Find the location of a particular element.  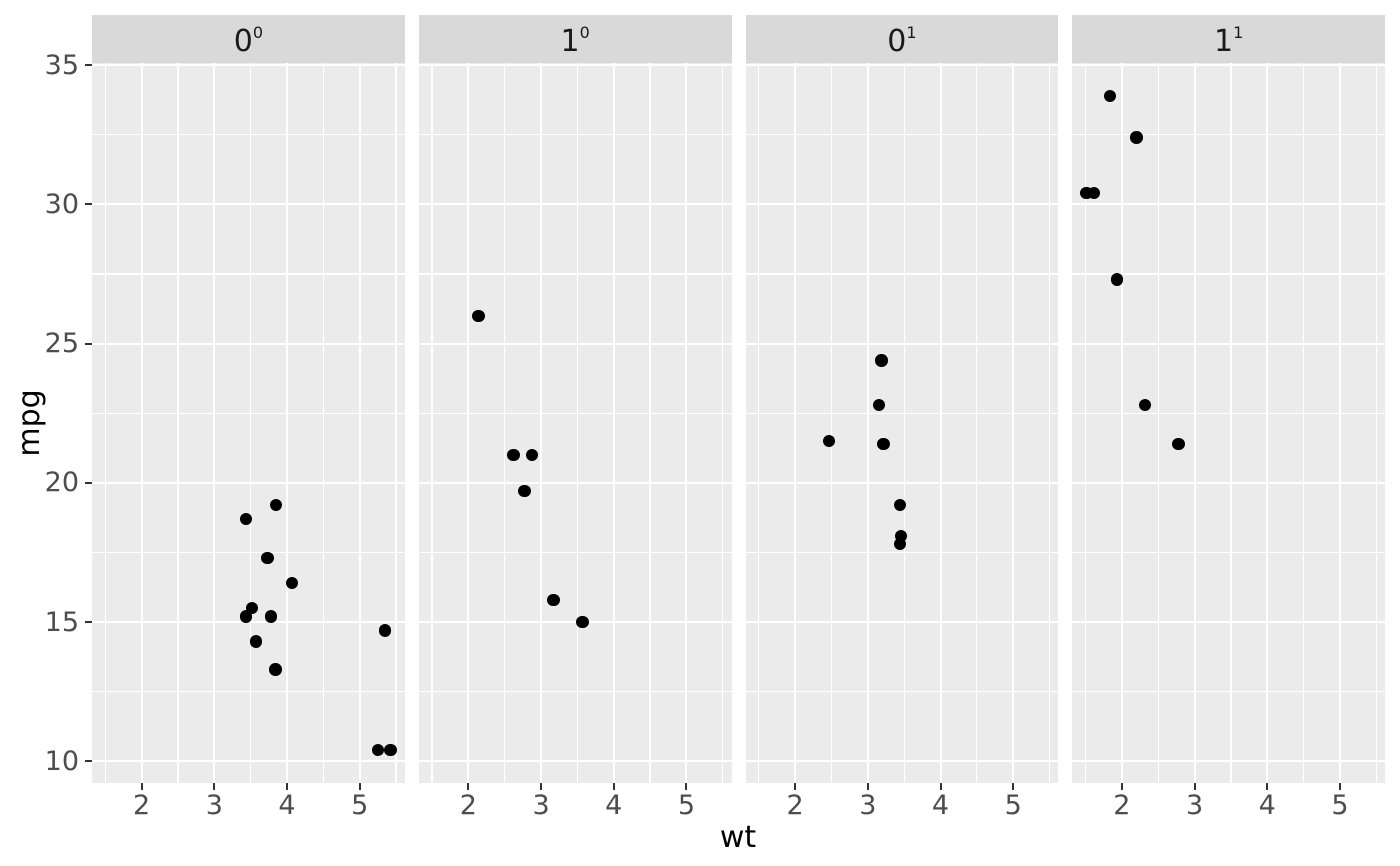

facet-strip-label-exponent: 0 is located at coordinates (584, 32).